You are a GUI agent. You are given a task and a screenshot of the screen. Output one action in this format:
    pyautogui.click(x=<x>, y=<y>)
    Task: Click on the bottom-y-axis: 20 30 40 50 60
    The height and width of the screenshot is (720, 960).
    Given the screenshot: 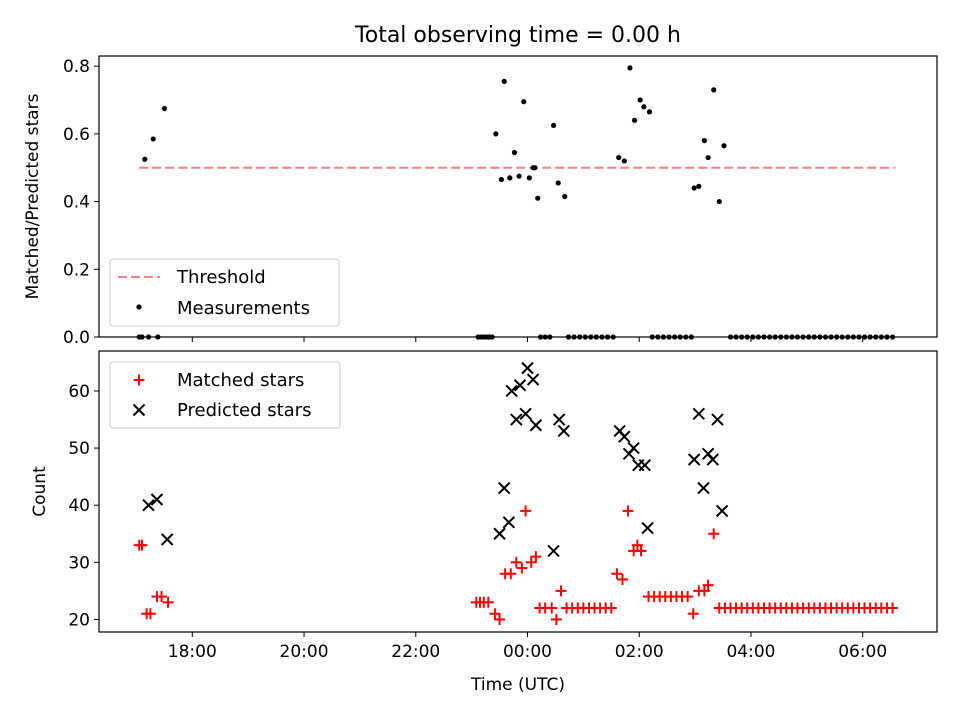 What is the action you would take?
    pyautogui.click(x=83, y=506)
    